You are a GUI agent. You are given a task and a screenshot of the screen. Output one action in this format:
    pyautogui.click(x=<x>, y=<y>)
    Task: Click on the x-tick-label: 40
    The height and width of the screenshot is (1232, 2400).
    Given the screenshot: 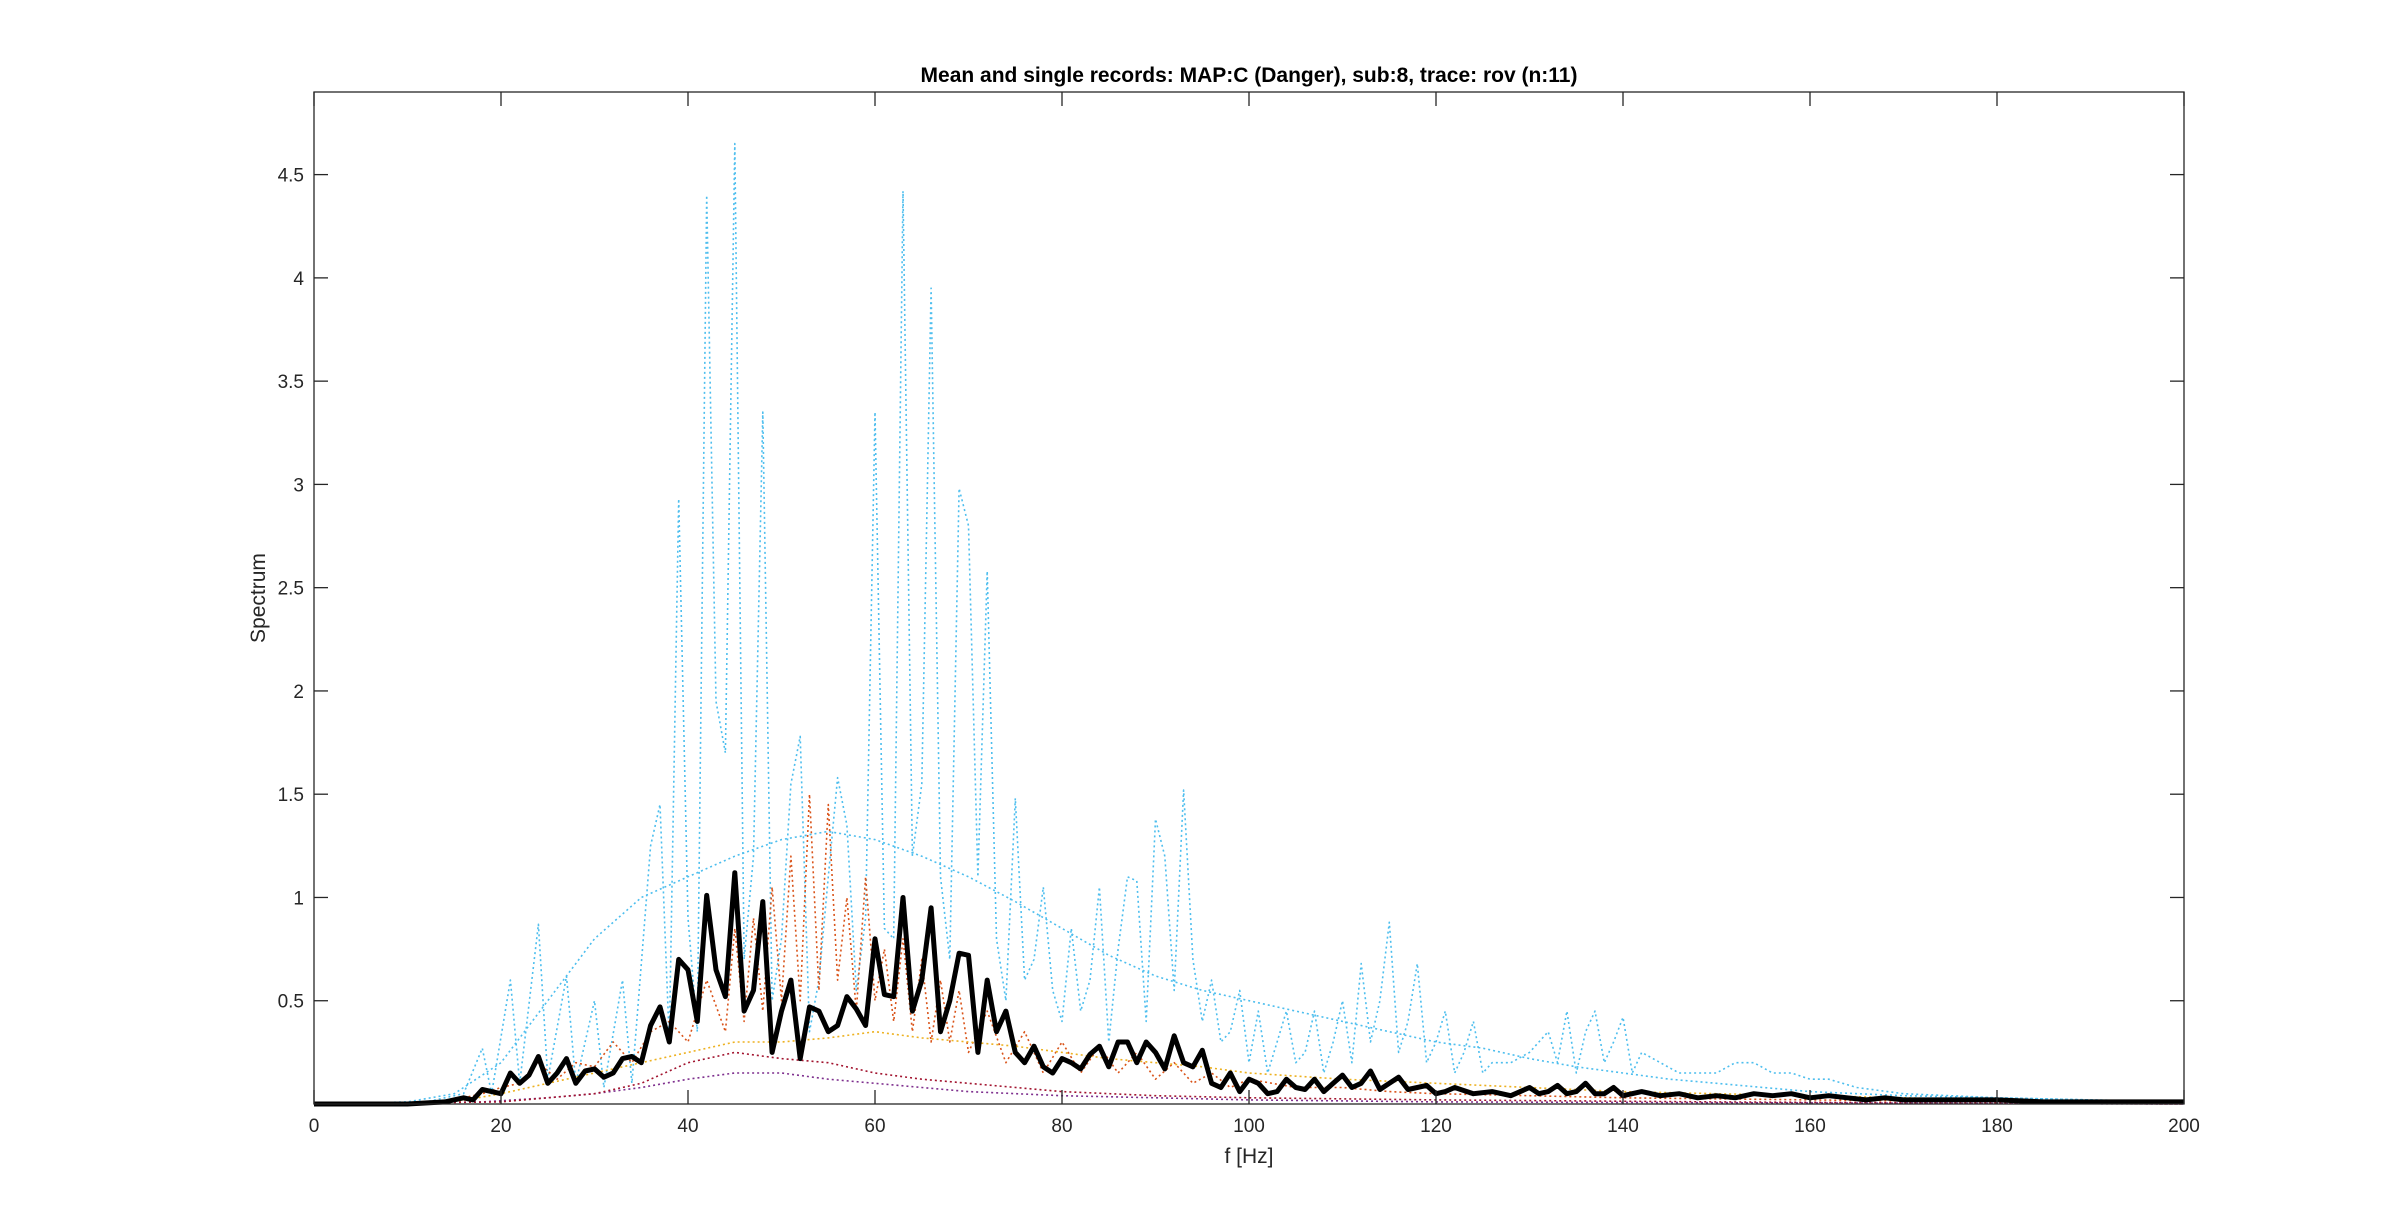 What is the action you would take?
    pyautogui.click(x=687, y=1126)
    